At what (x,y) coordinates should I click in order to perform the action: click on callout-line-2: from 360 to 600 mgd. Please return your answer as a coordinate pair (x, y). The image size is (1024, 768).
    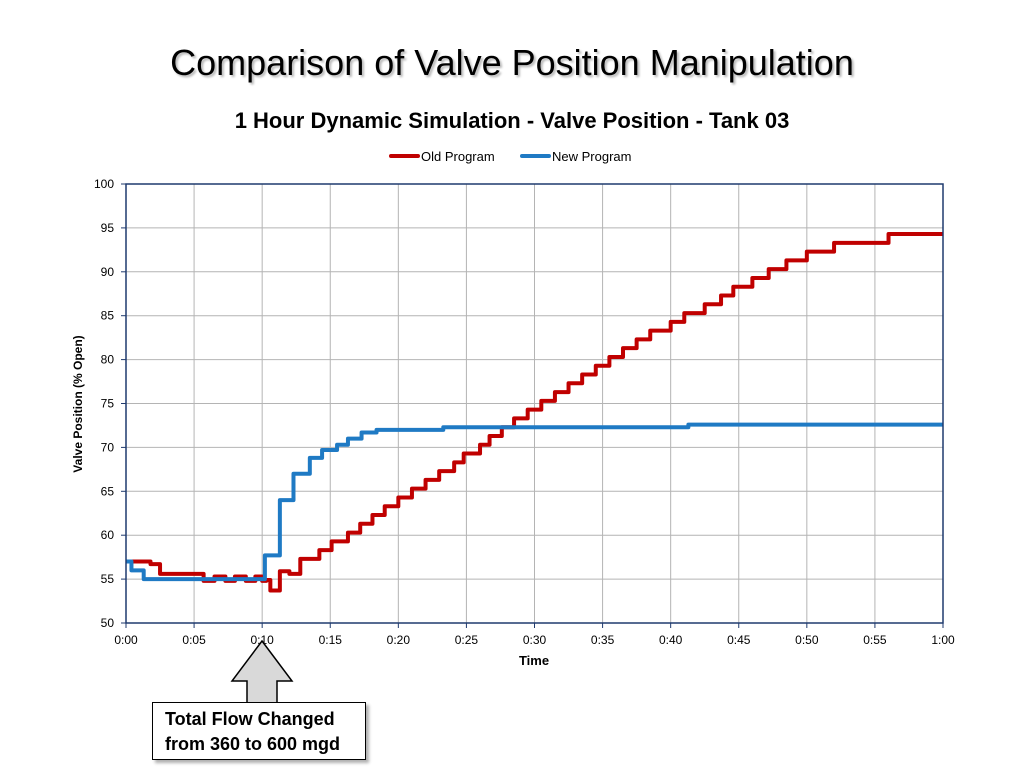
    Looking at the image, I should click on (253, 744).